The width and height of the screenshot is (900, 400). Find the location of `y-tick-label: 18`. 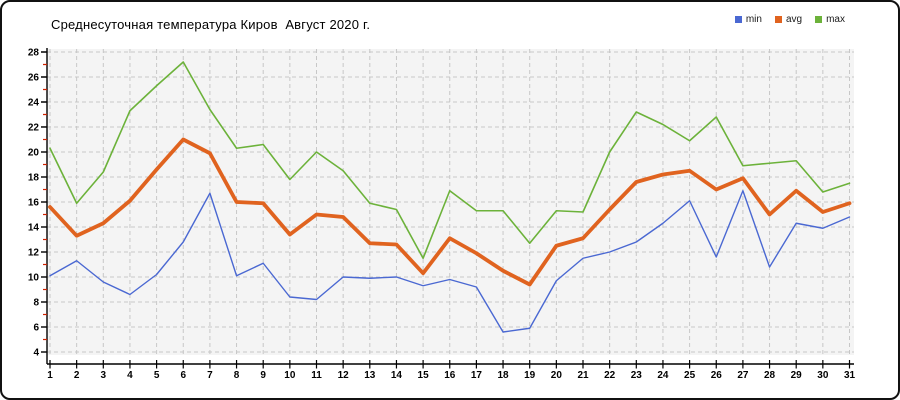

y-tick-label: 18 is located at coordinates (34, 178).